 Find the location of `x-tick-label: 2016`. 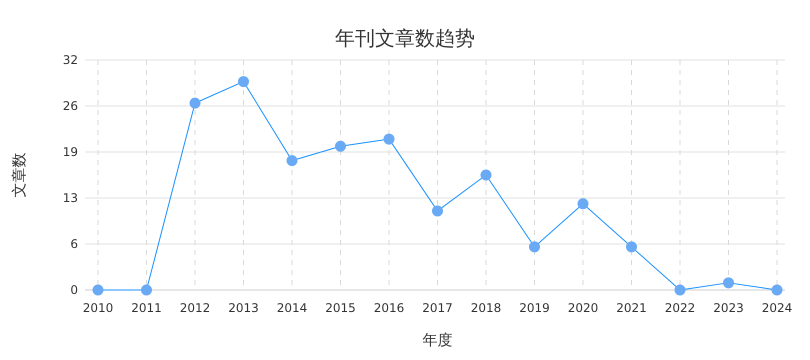

x-tick-label: 2016 is located at coordinates (389, 308).